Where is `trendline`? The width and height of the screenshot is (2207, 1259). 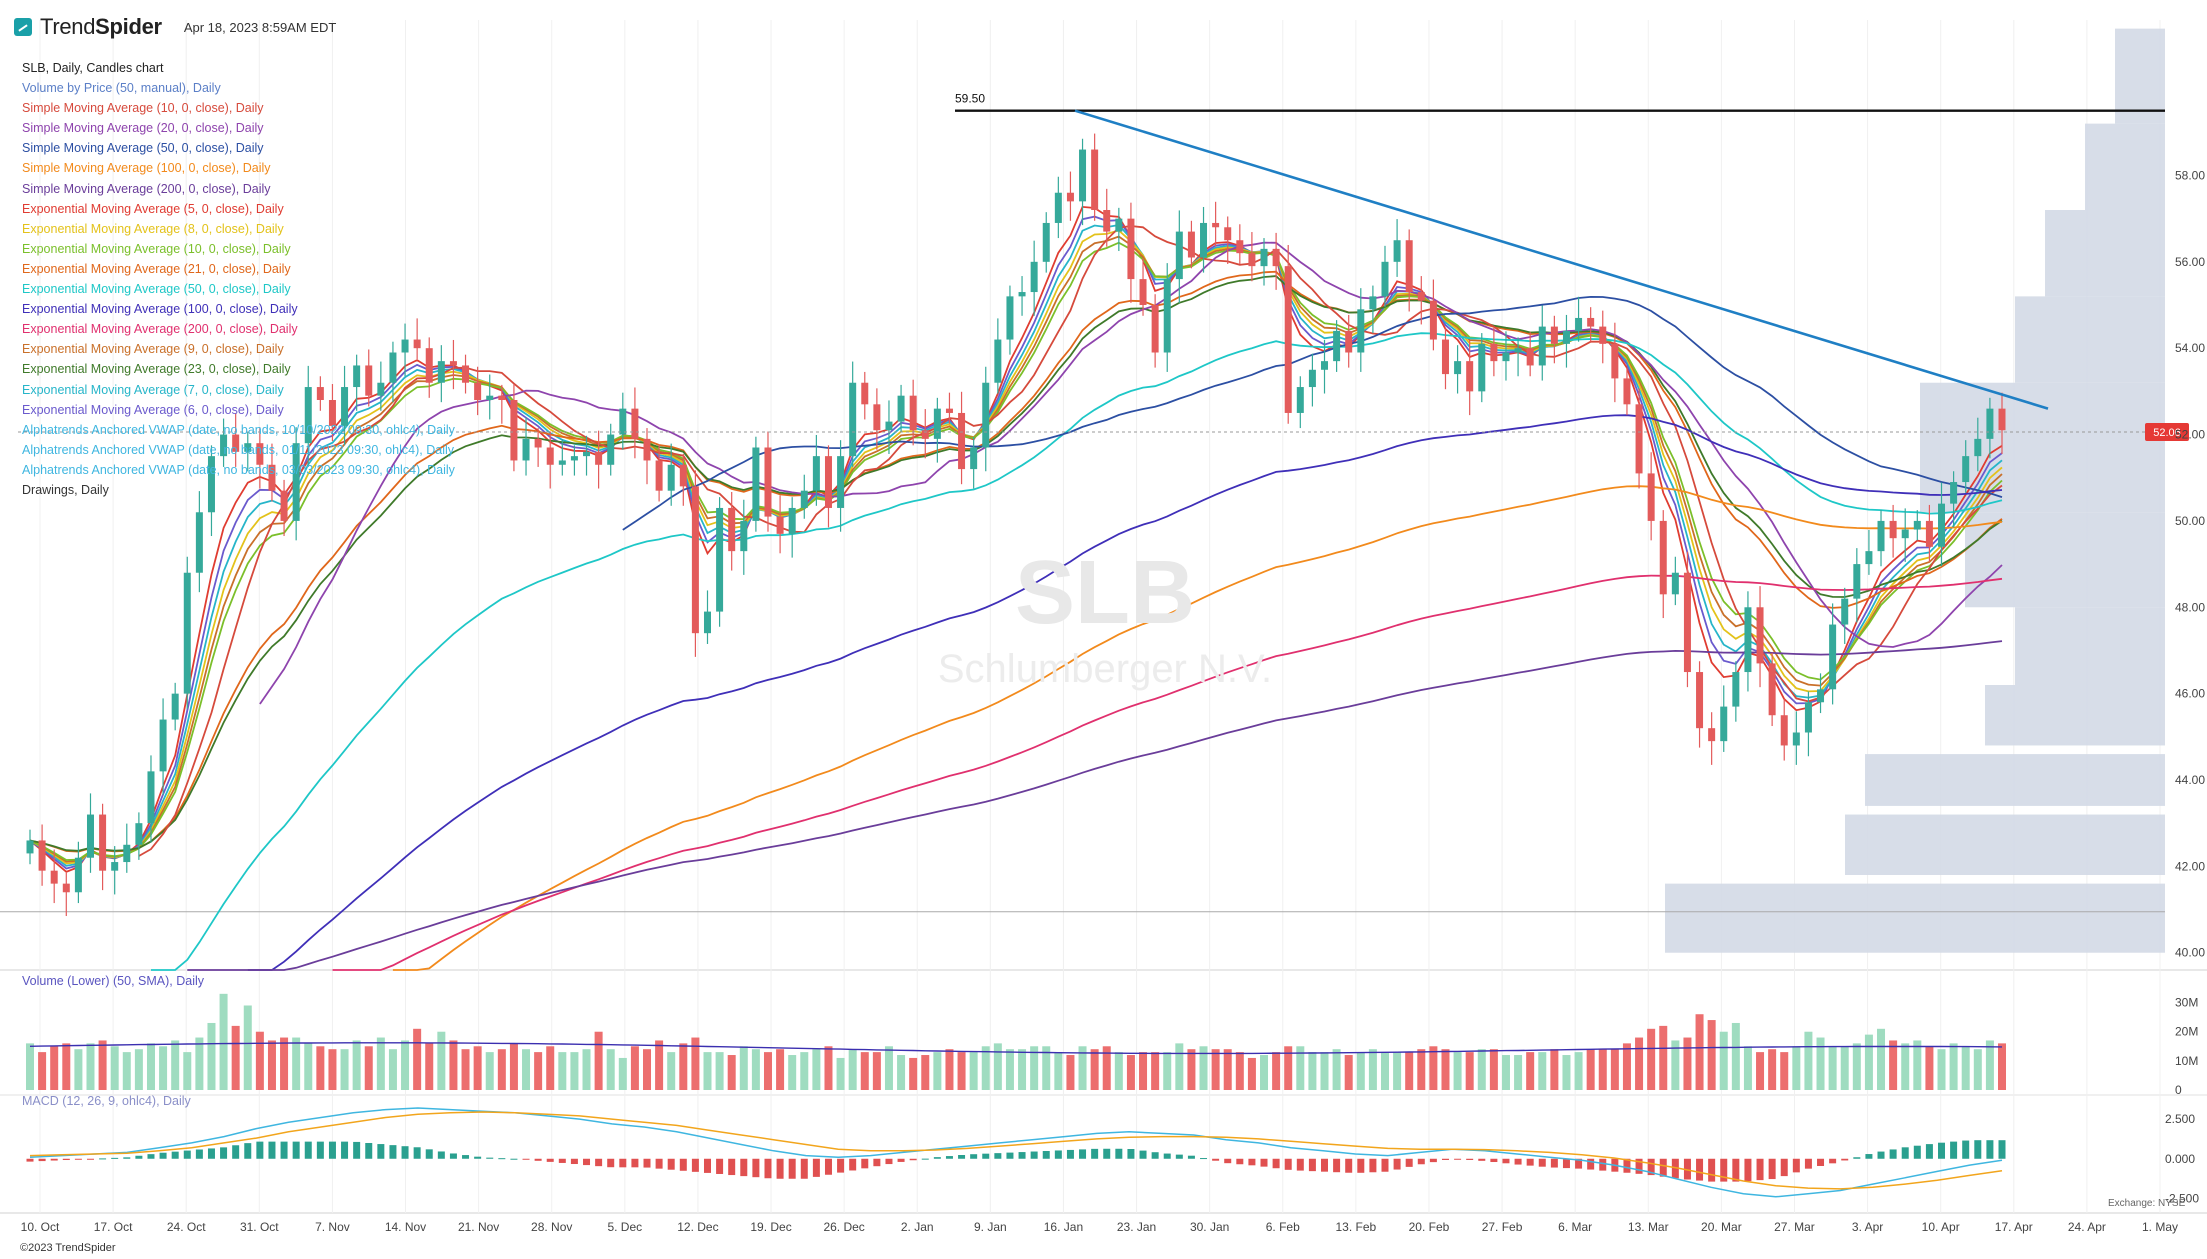 trendline is located at coordinates (1561, 259).